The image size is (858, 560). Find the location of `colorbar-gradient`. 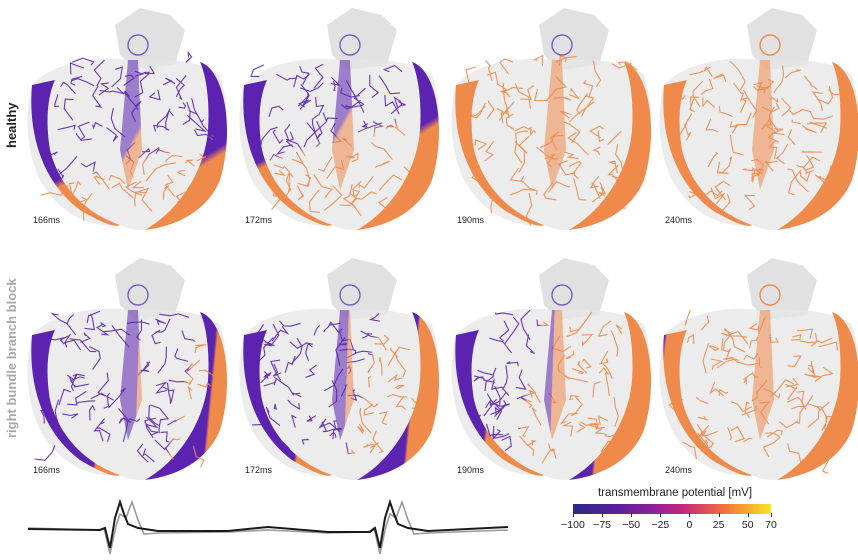

colorbar-gradient is located at coordinates (672, 509).